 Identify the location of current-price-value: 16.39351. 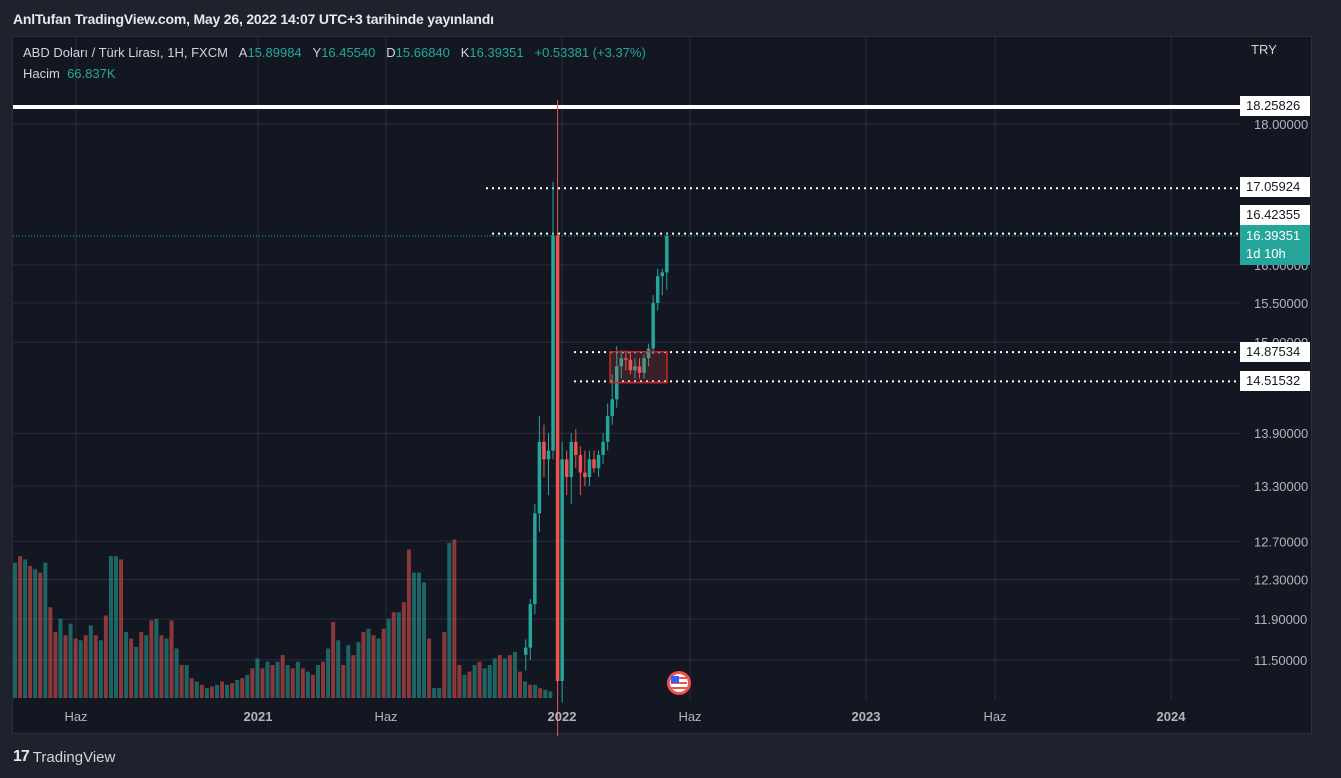
(1273, 235).